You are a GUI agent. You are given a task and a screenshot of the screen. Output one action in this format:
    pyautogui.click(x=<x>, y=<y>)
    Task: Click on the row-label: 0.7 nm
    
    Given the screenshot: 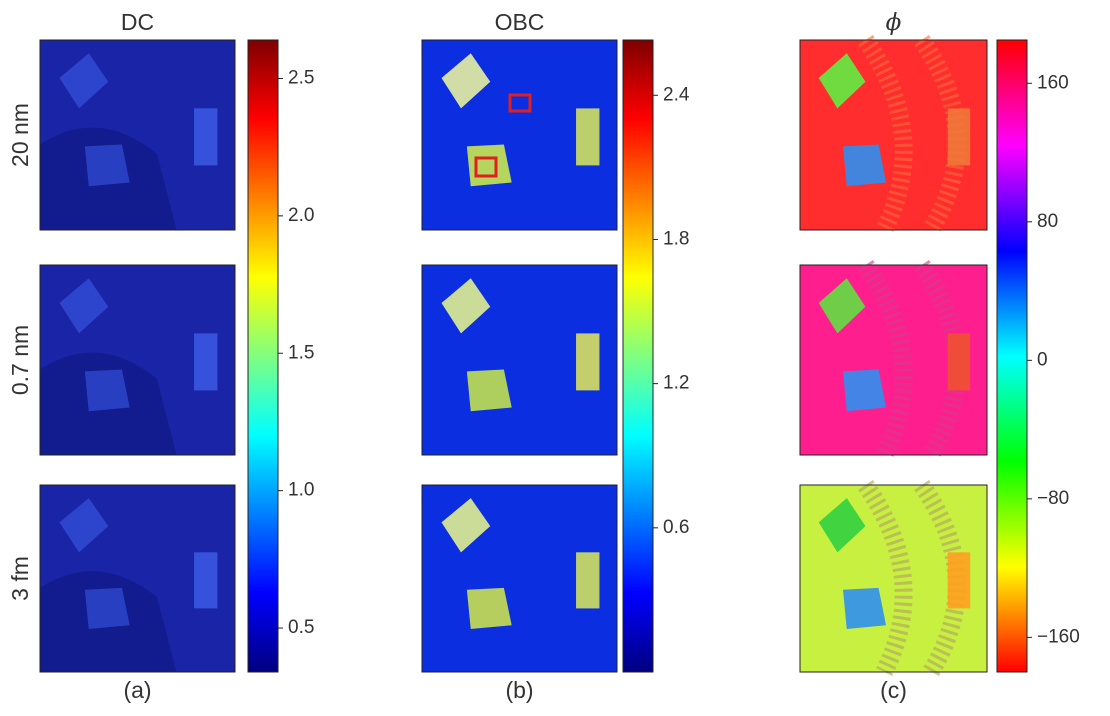 What is the action you would take?
    pyautogui.click(x=20, y=360)
    